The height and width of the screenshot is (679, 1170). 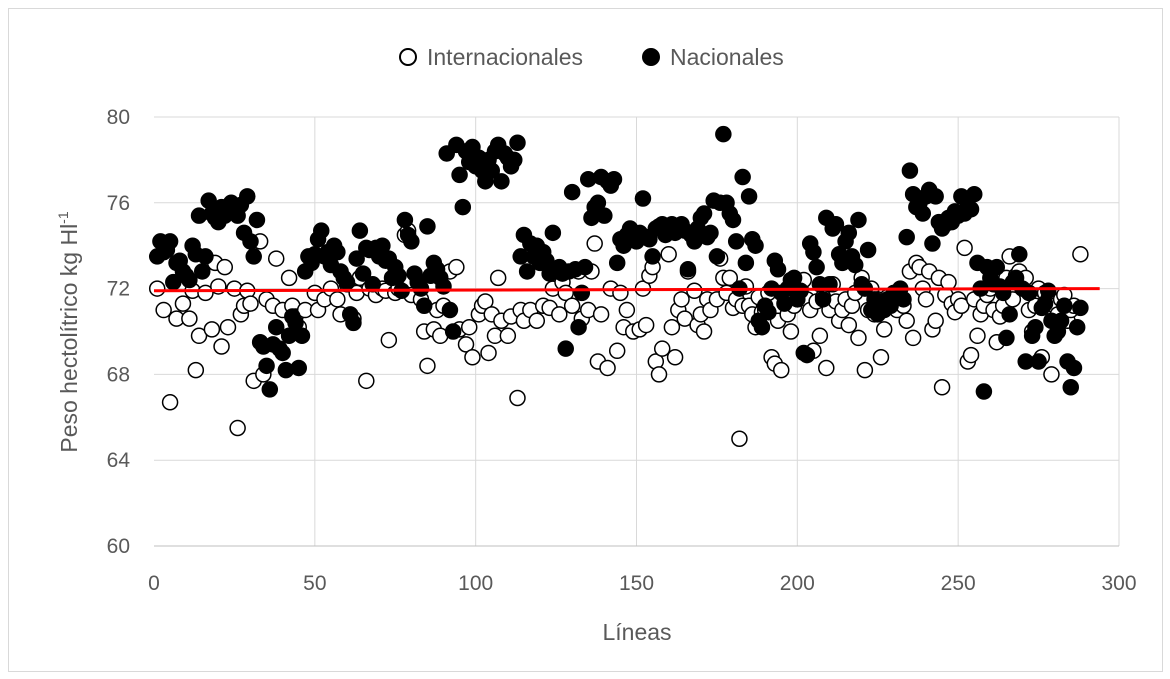 I want to click on y-axis-title-superscript: -1, so click(x=63, y=217).